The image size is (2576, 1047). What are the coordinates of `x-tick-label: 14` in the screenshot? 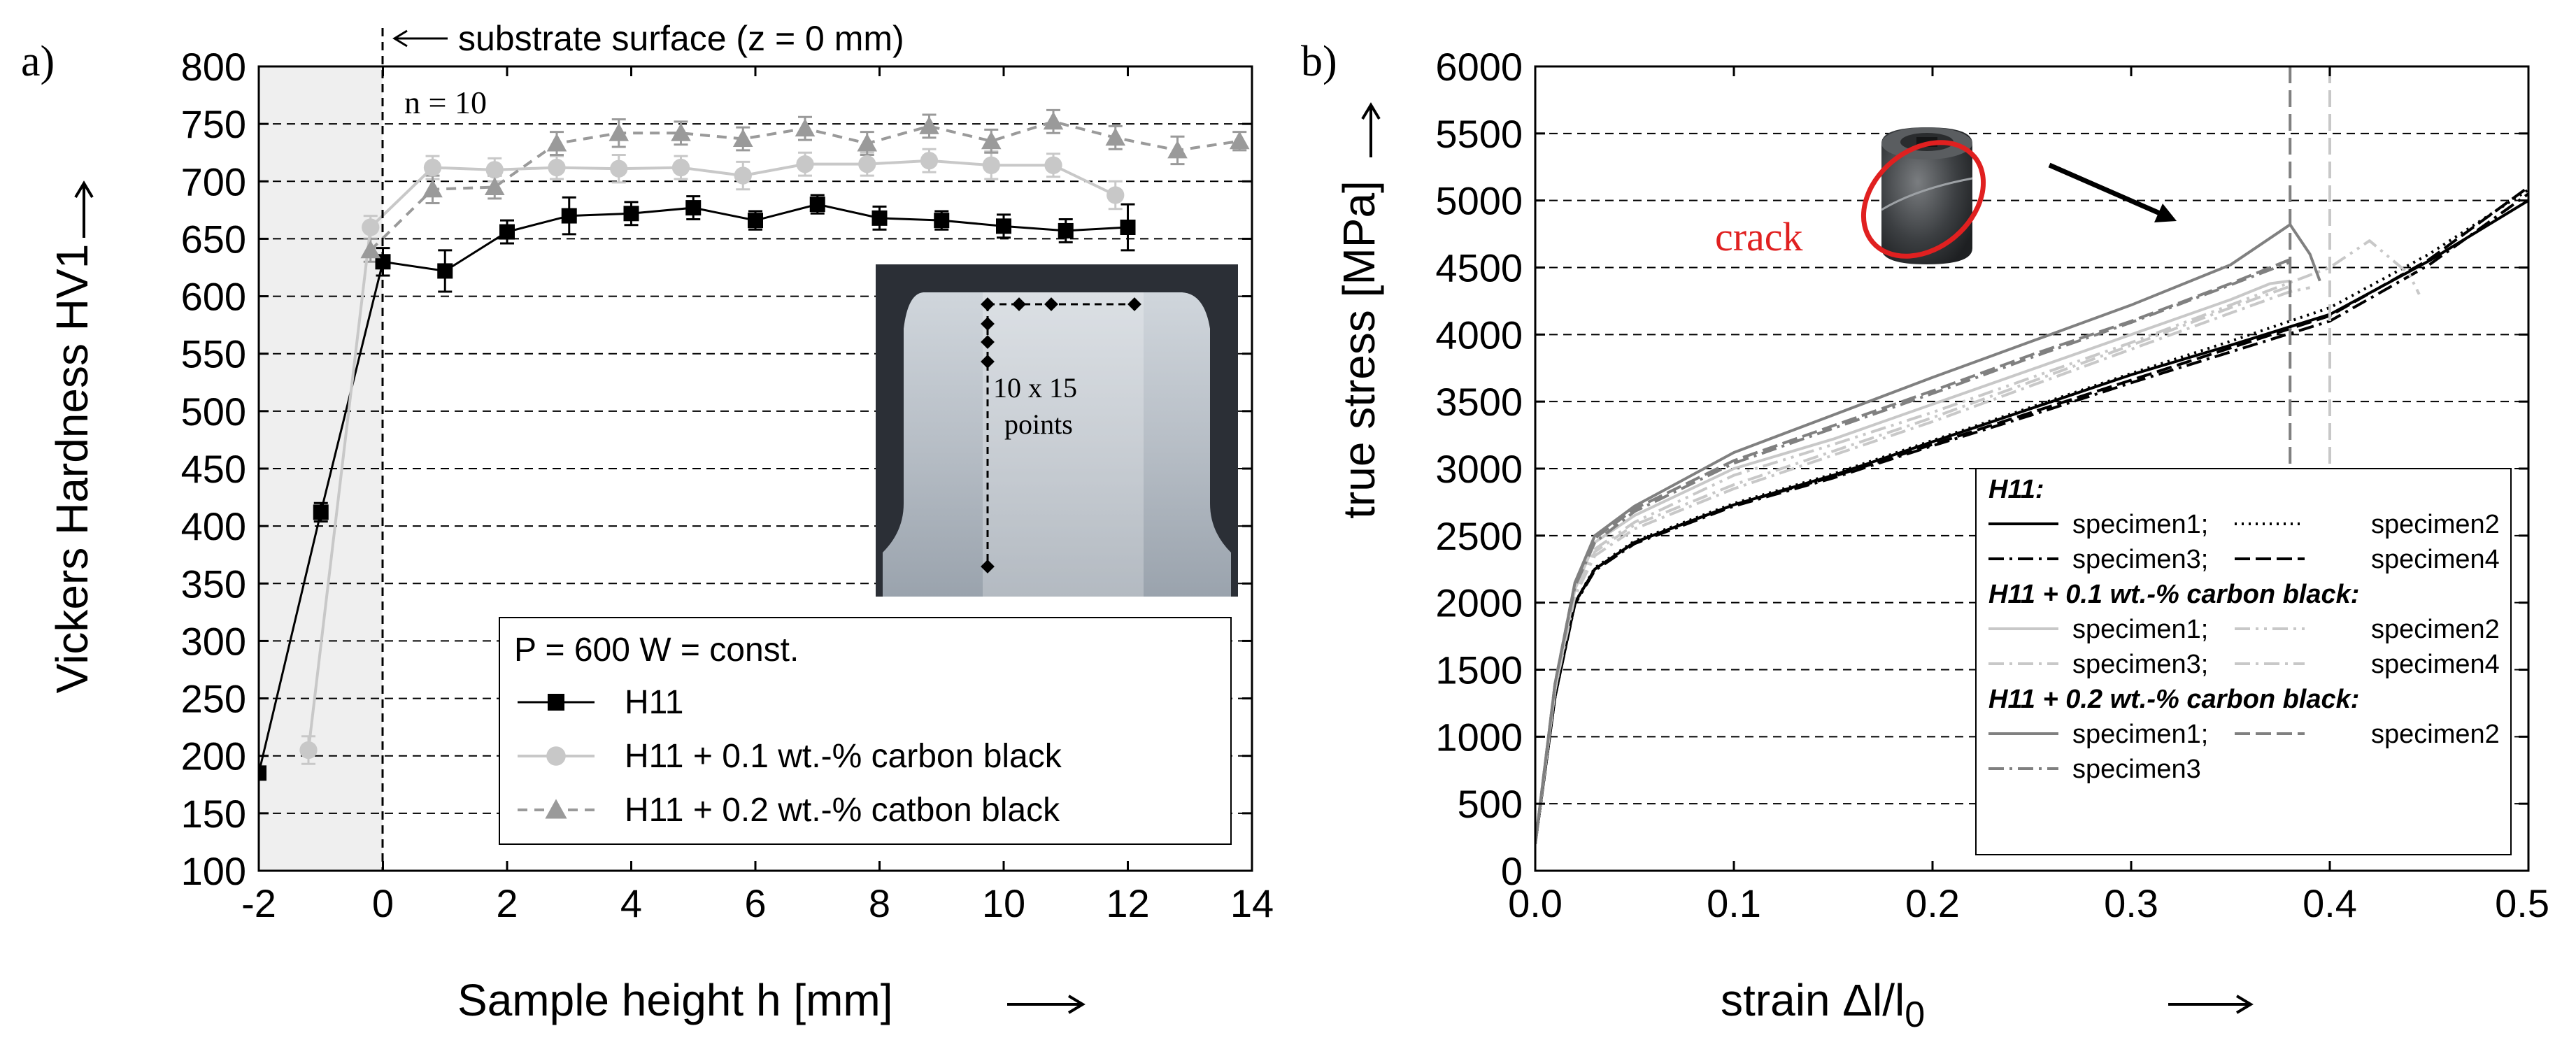 It's located at (1252, 903).